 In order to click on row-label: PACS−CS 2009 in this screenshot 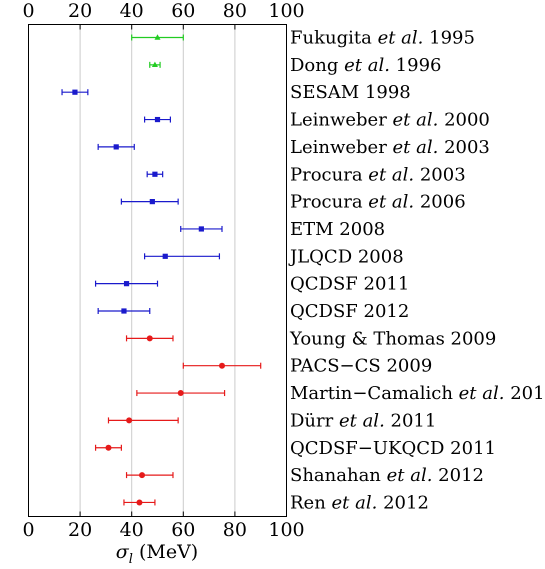, I will do `click(361, 366)`.